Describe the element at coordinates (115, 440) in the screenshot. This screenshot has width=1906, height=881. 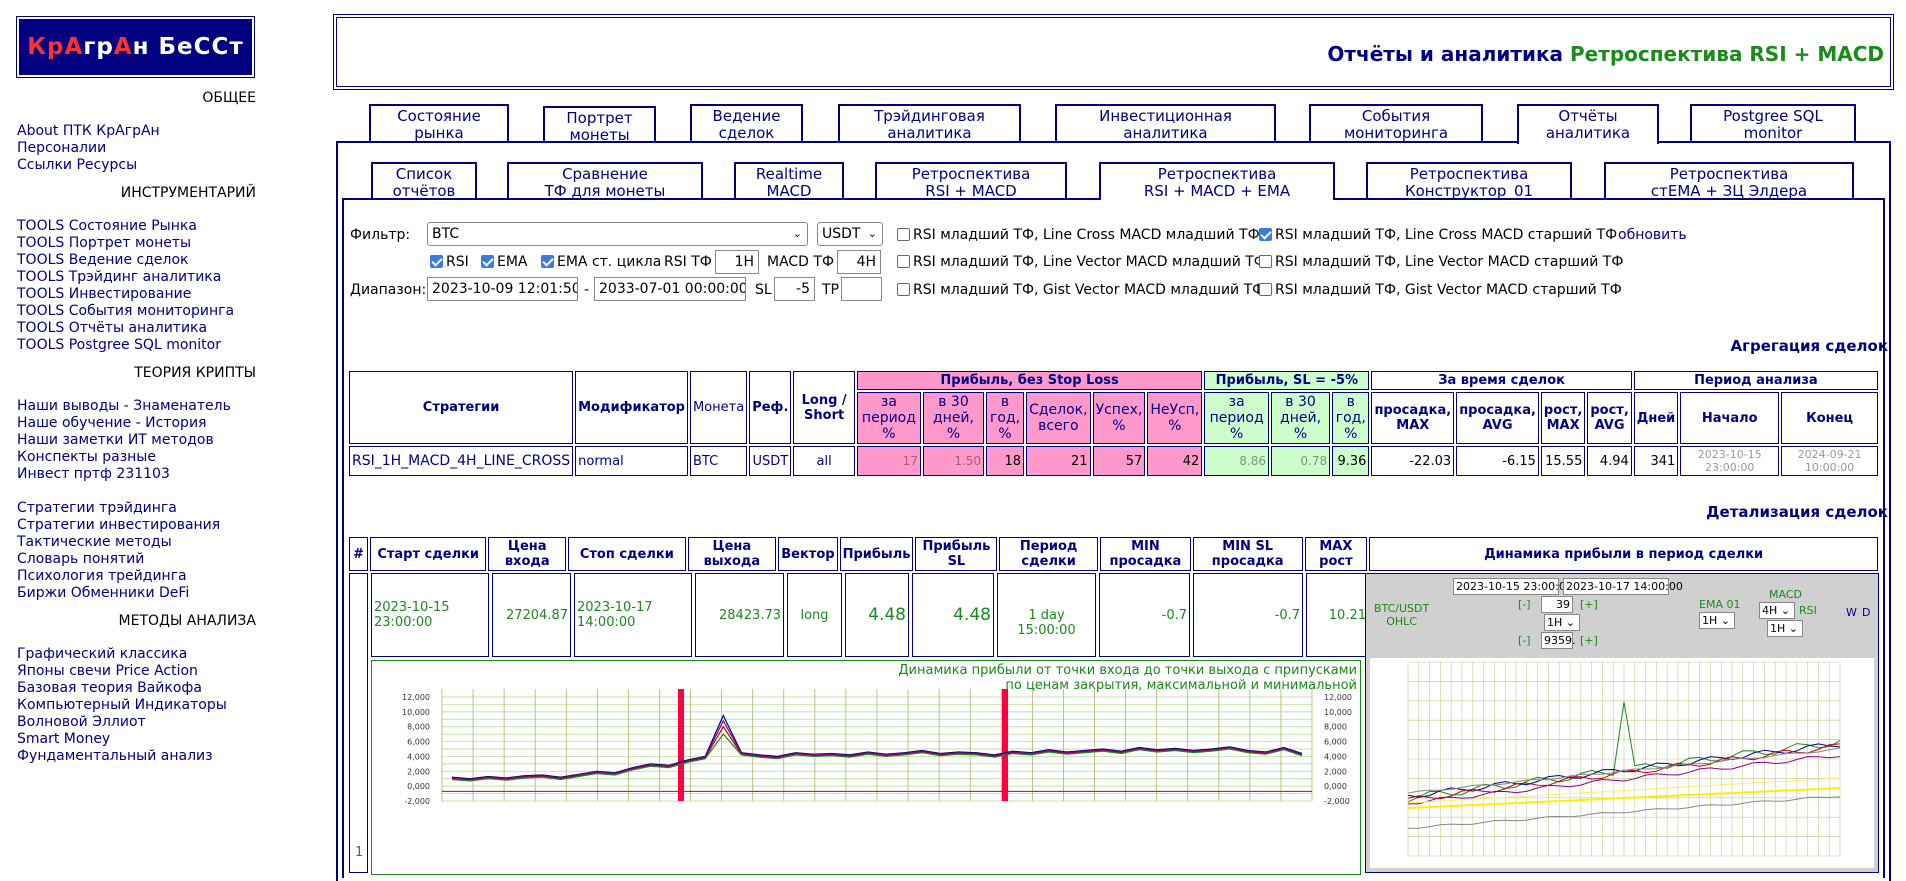
I see `sidebar-link-theory1-2: Наши заметки ИТ методов` at that location.